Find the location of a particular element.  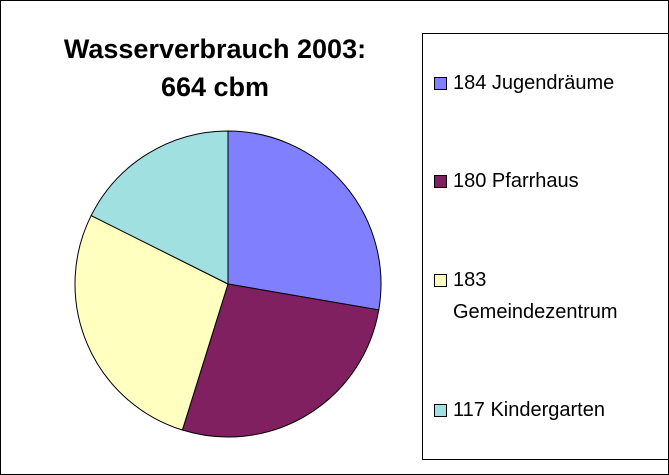

legend-label: 180 Pfarrhaus is located at coordinates (516, 181).